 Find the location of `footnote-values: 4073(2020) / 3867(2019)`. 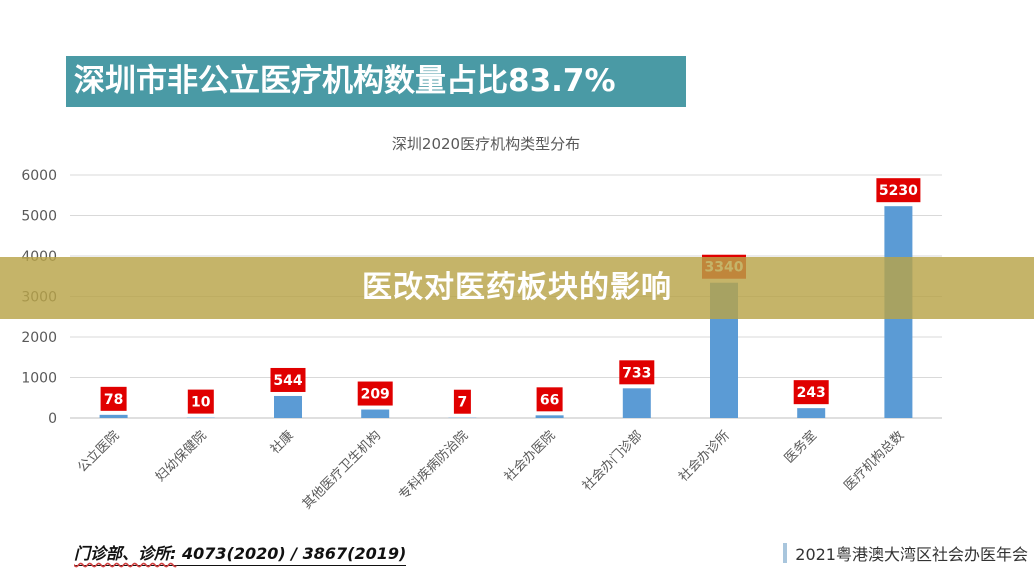

footnote-values: 4073(2020) / 3867(2019) is located at coordinates (291, 553).